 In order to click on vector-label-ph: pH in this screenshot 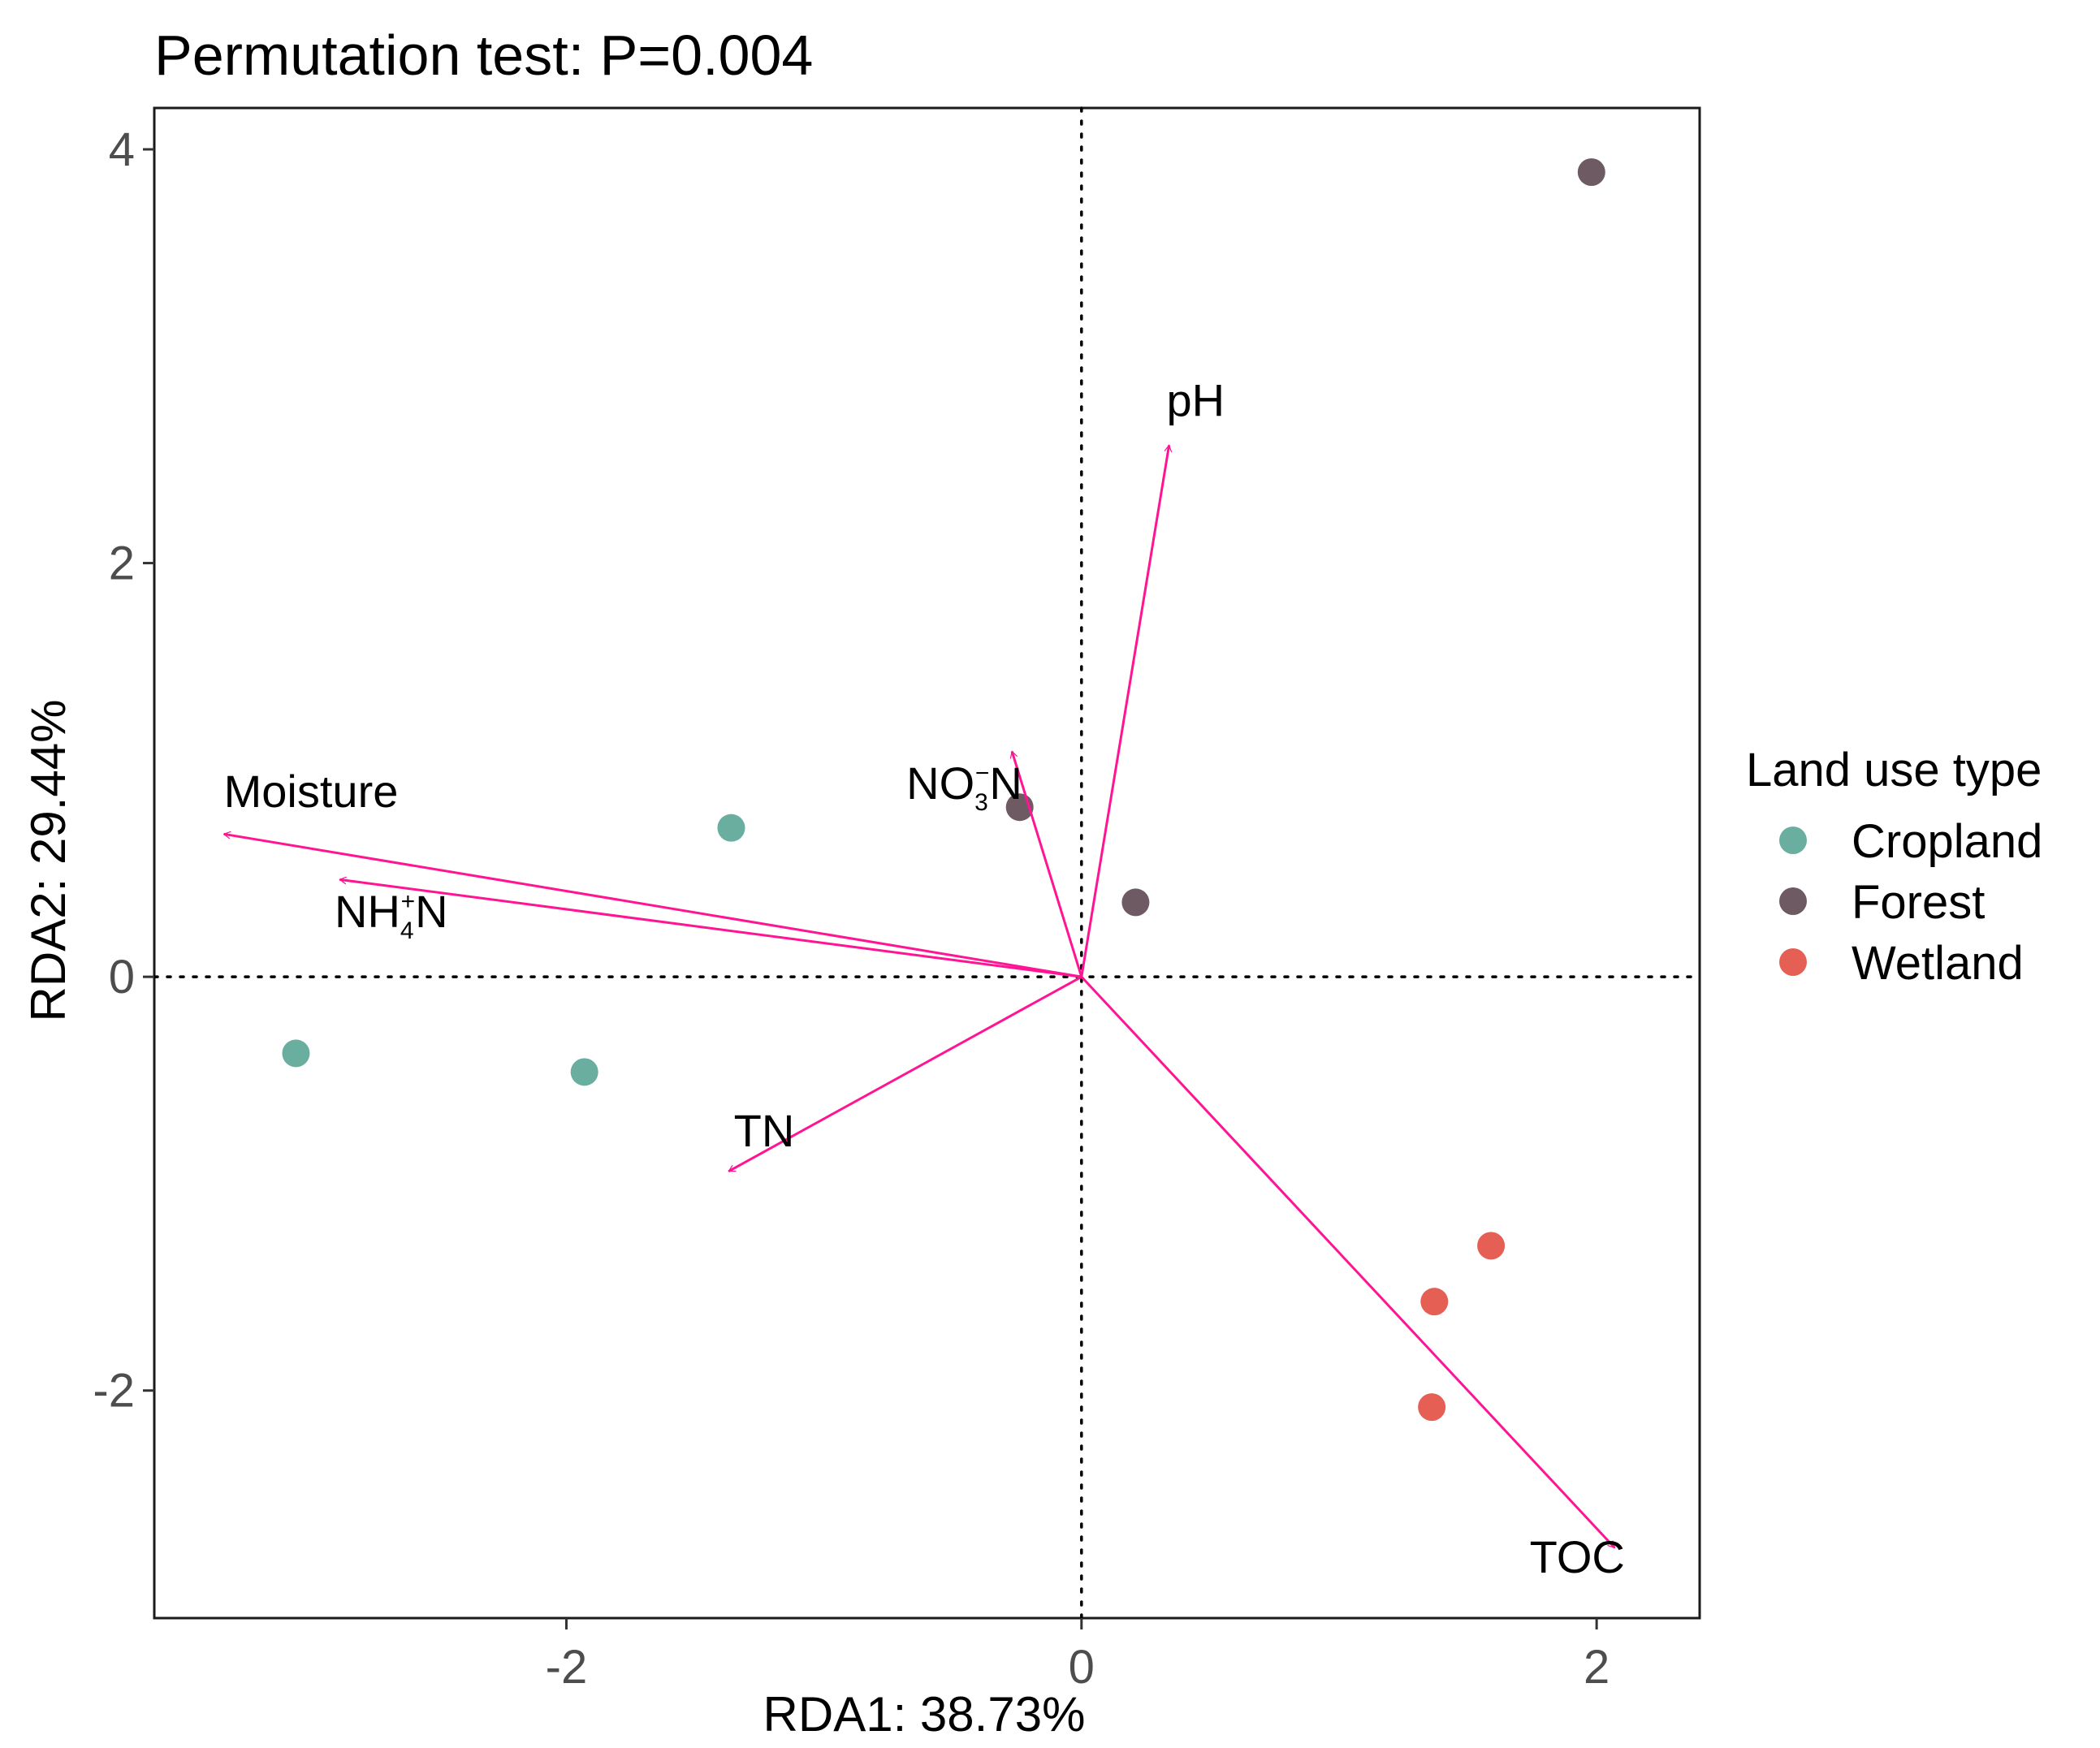, I will do `click(1196, 401)`.